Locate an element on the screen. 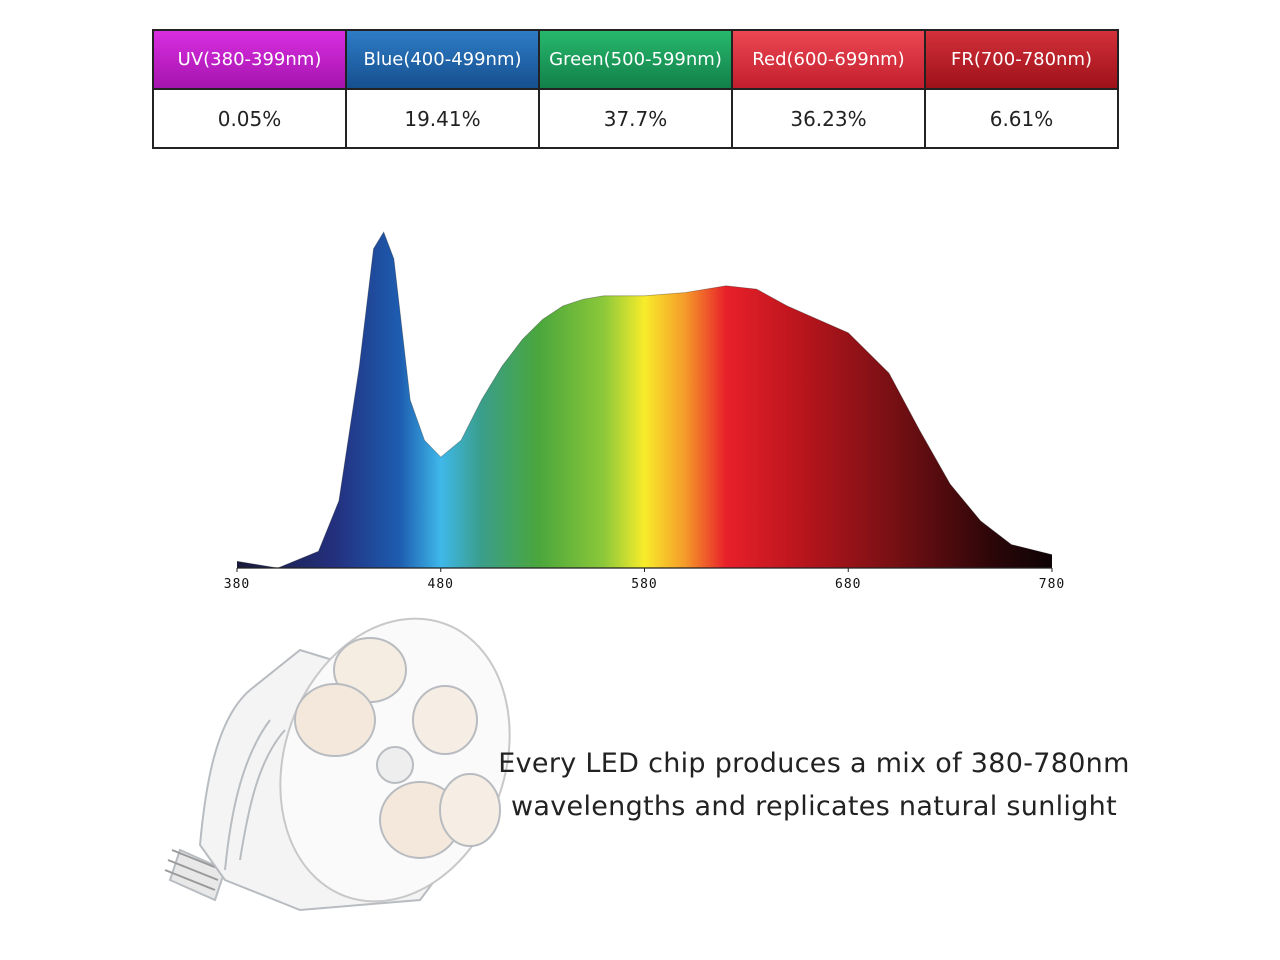 The width and height of the screenshot is (1280, 960). header-cell: Blue(400-499nm) is located at coordinates (442, 59).